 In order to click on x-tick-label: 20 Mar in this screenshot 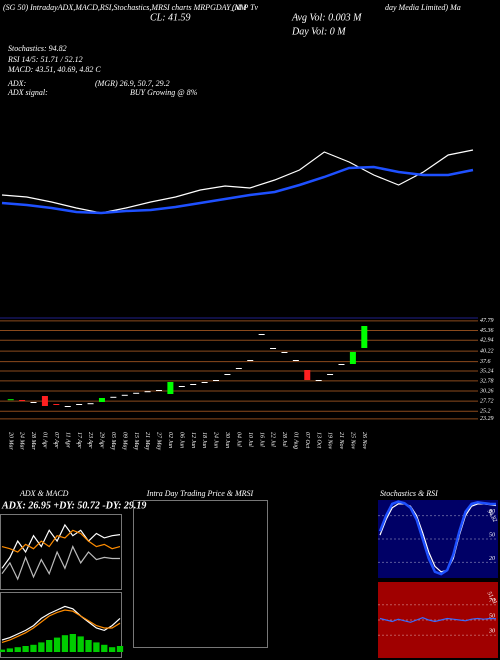, I will do `click(10, 441)`.